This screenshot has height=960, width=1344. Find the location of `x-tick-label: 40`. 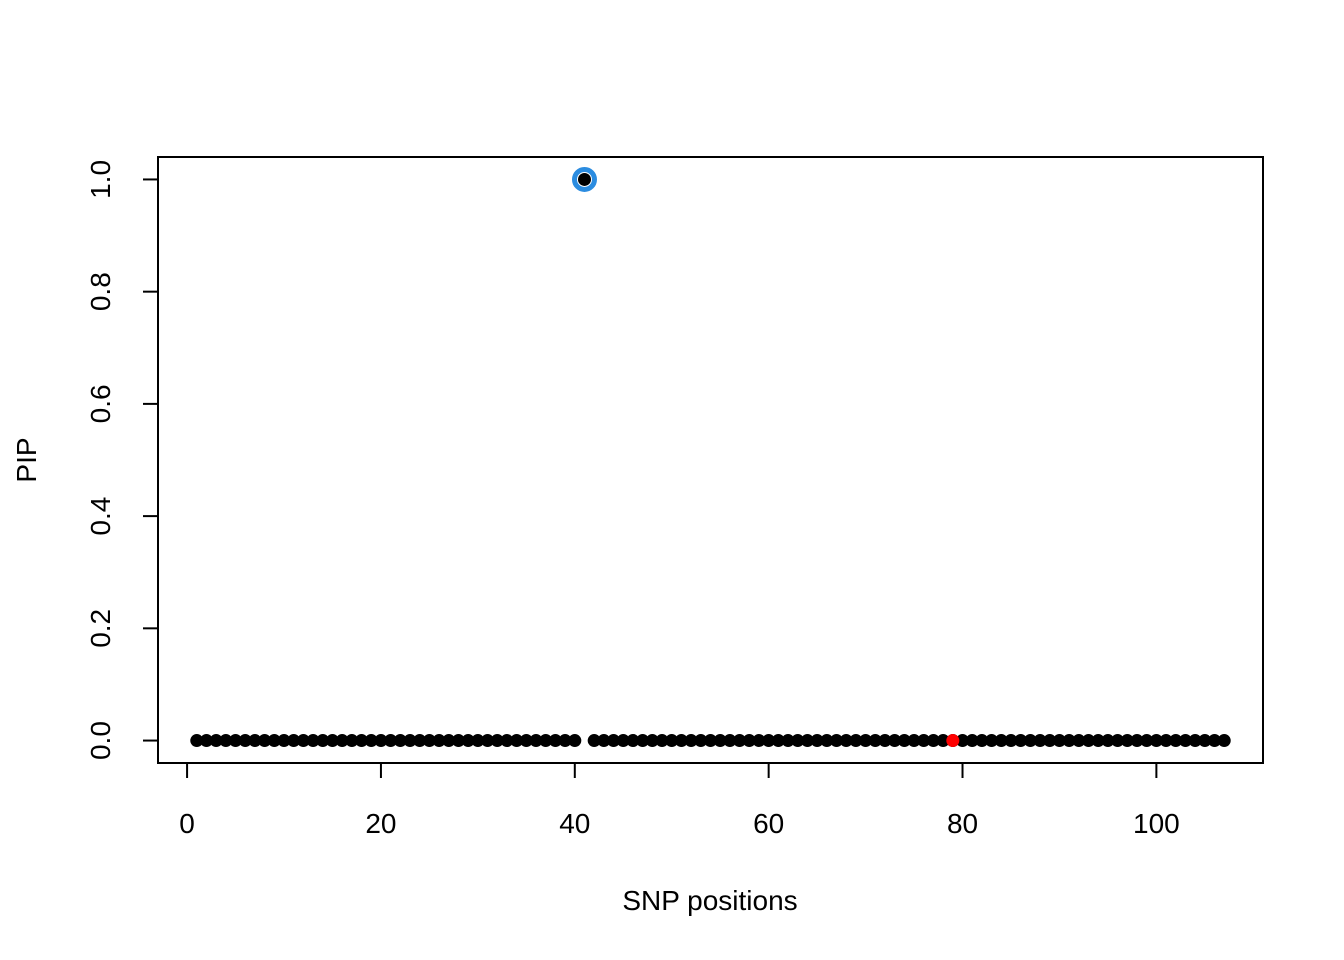

x-tick-label: 40 is located at coordinates (574, 823).